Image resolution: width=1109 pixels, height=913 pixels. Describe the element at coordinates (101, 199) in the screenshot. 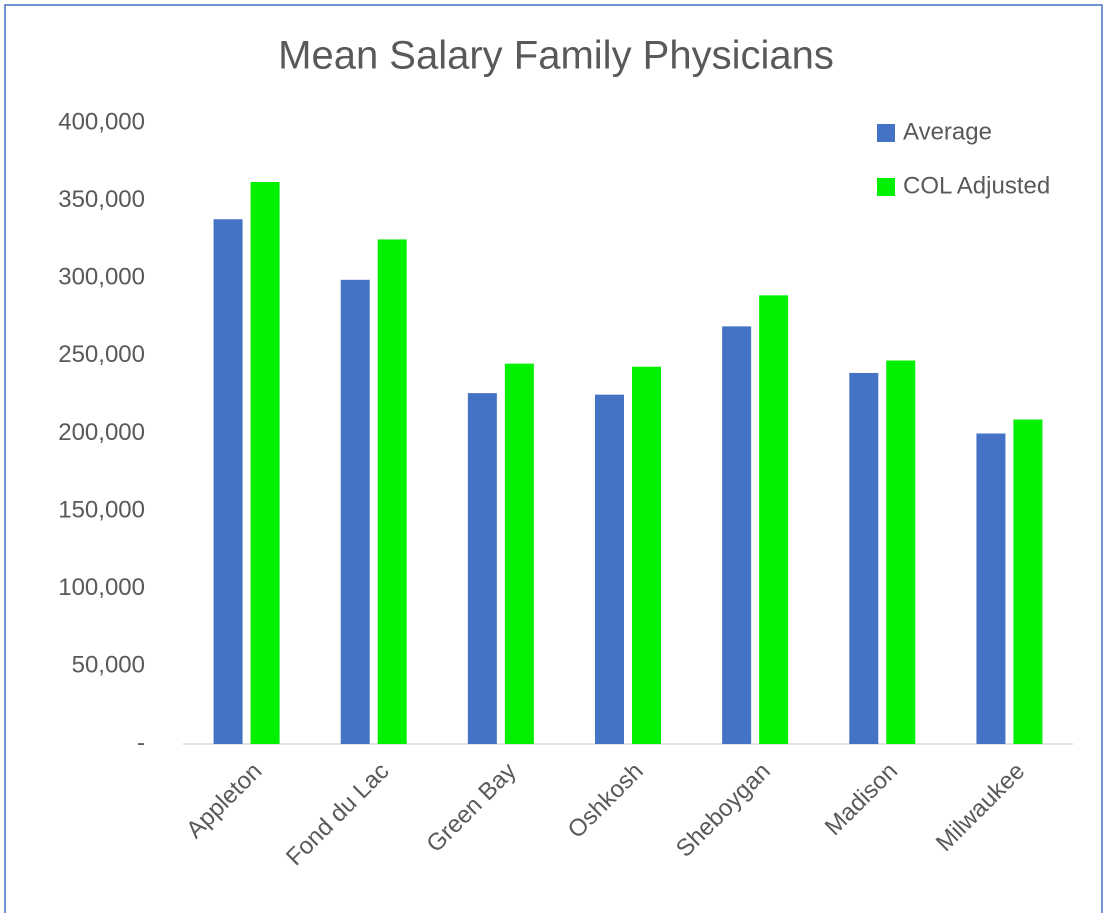

I see `y-tick-label: 350,000` at that location.